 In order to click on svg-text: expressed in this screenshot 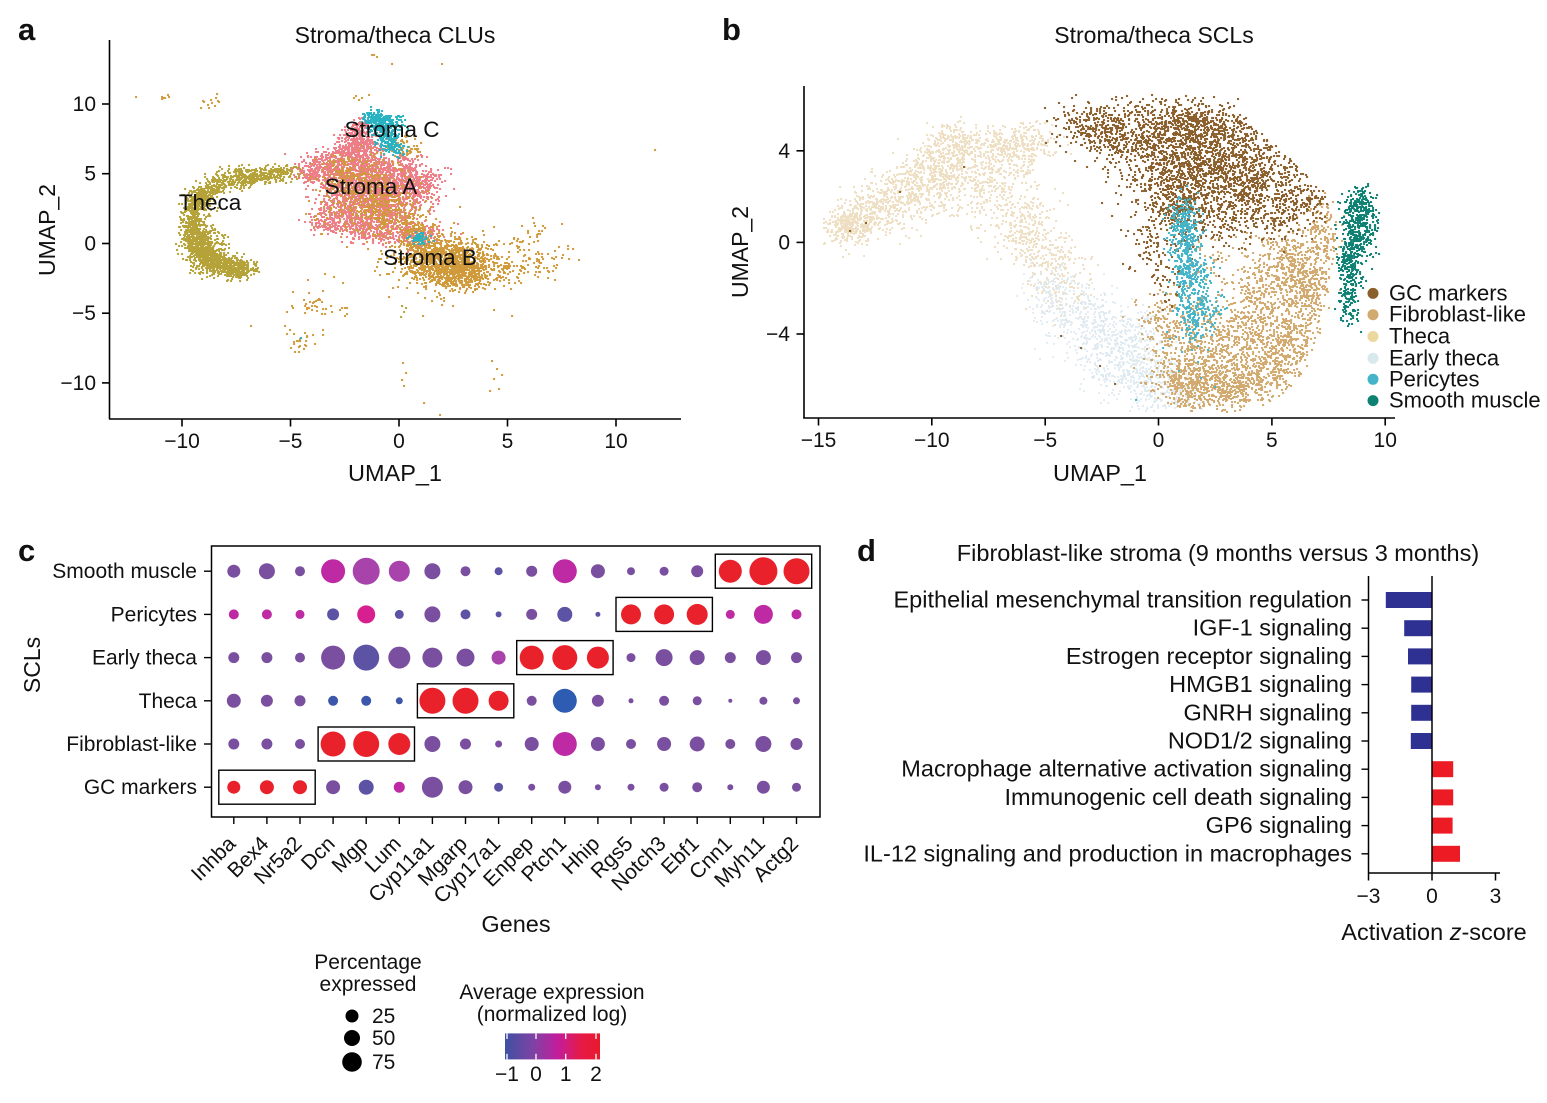, I will do `click(368, 984)`.